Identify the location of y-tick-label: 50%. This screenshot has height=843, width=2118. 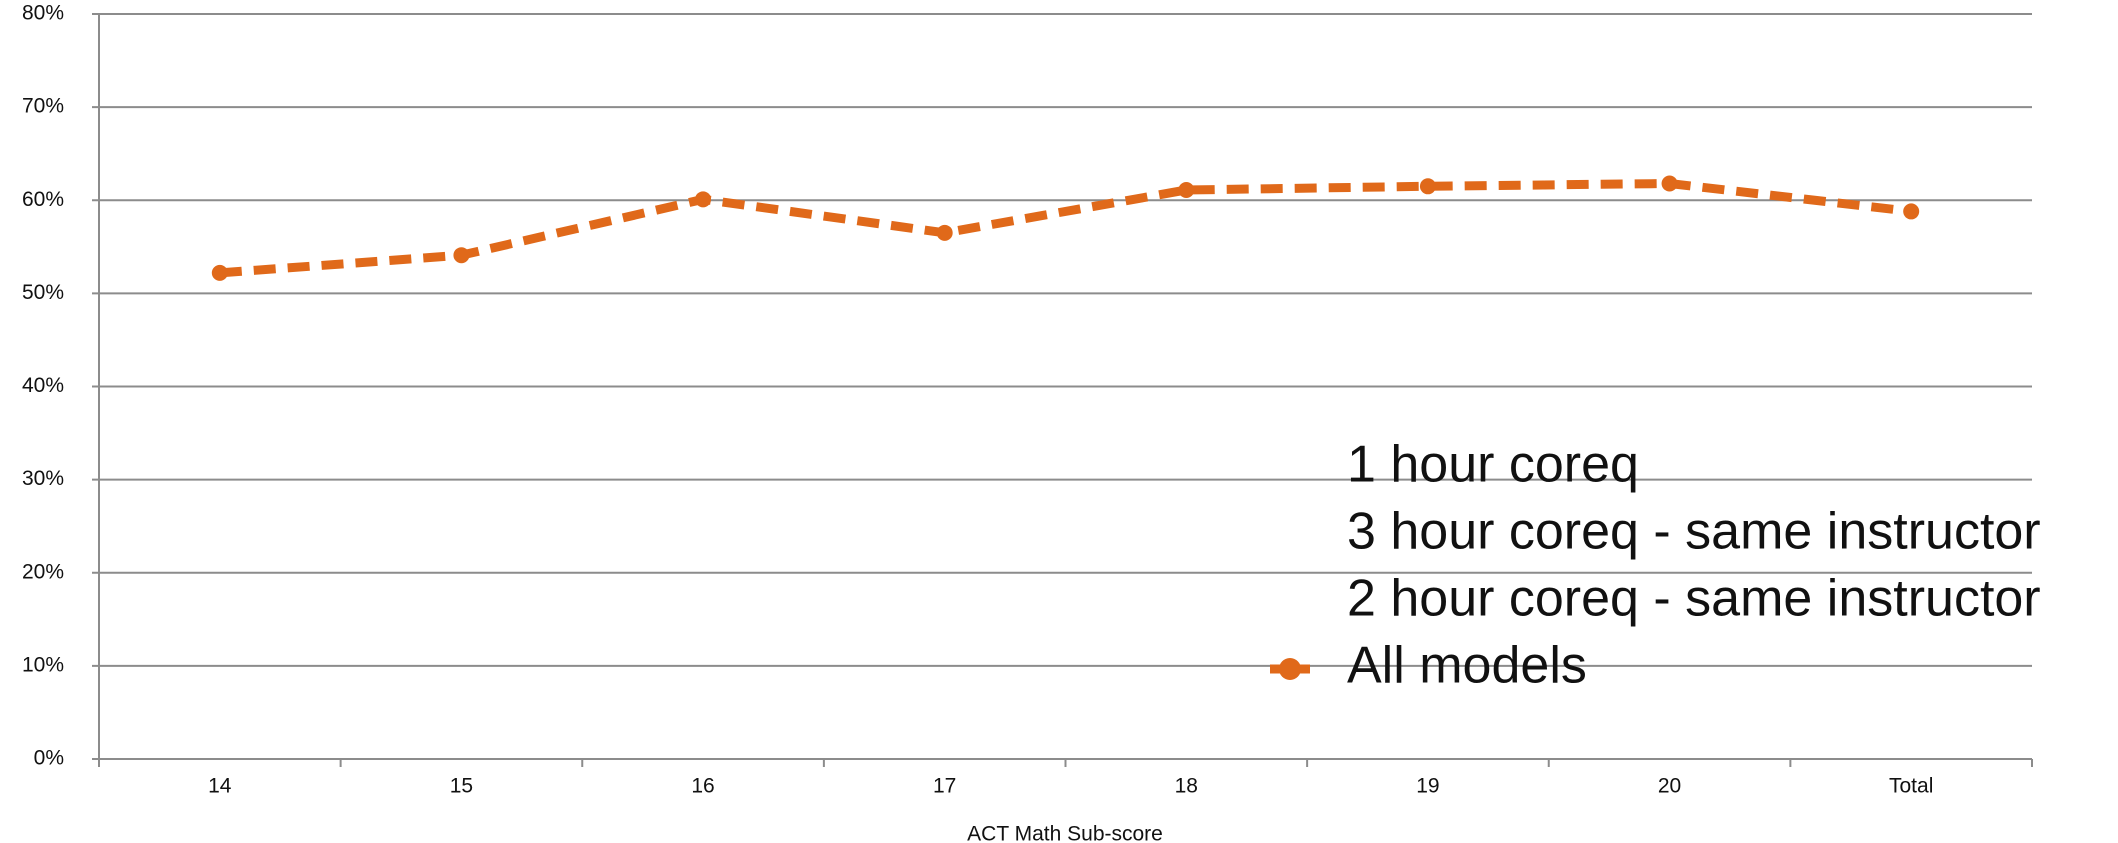
(43, 292).